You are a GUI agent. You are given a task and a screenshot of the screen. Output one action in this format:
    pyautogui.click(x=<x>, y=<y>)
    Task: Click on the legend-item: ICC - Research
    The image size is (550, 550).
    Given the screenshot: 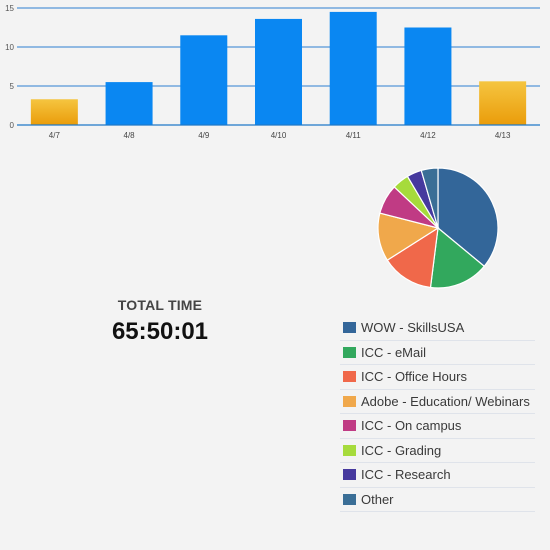 What is the action you would take?
    pyautogui.click(x=437, y=475)
    